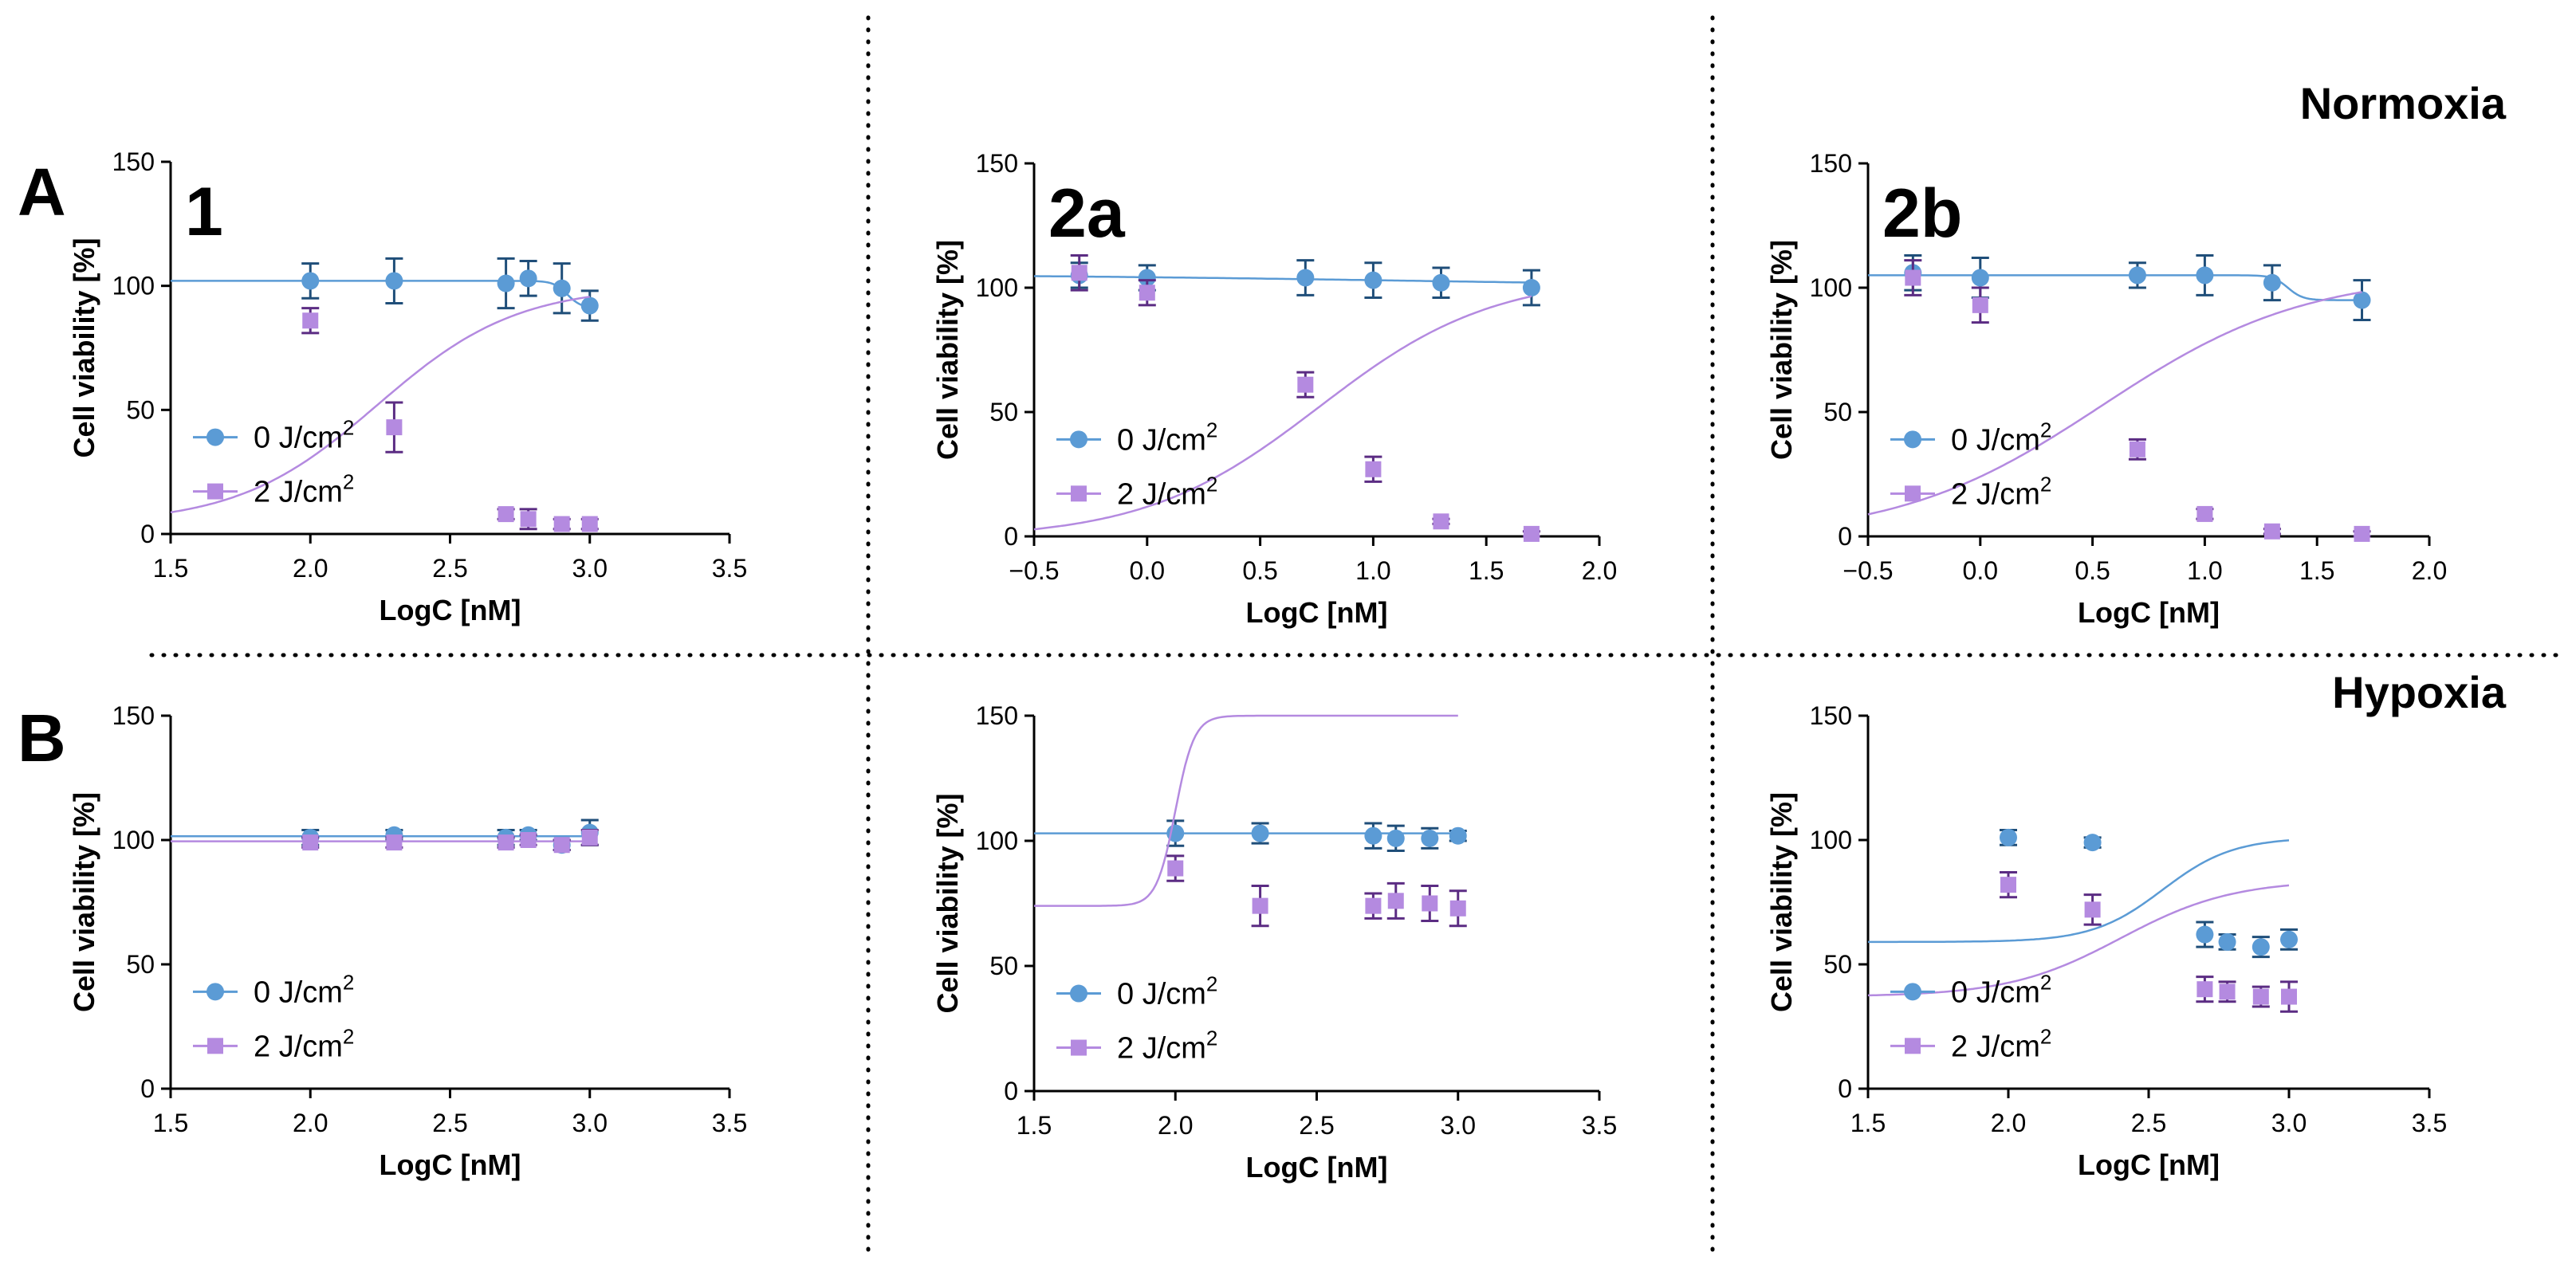 The image size is (2576, 1268). I want to click on x-tick-label: −0.5, so click(1034, 570).